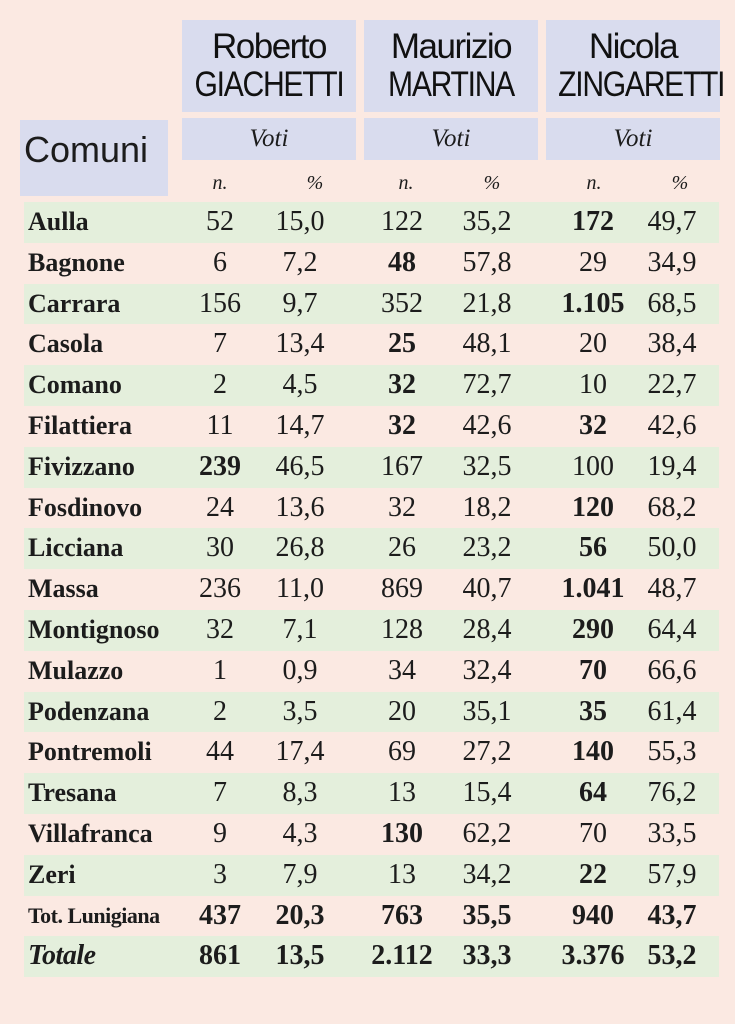 This screenshot has width=735, height=1024. I want to click on votes-count: 30, so click(220, 548).